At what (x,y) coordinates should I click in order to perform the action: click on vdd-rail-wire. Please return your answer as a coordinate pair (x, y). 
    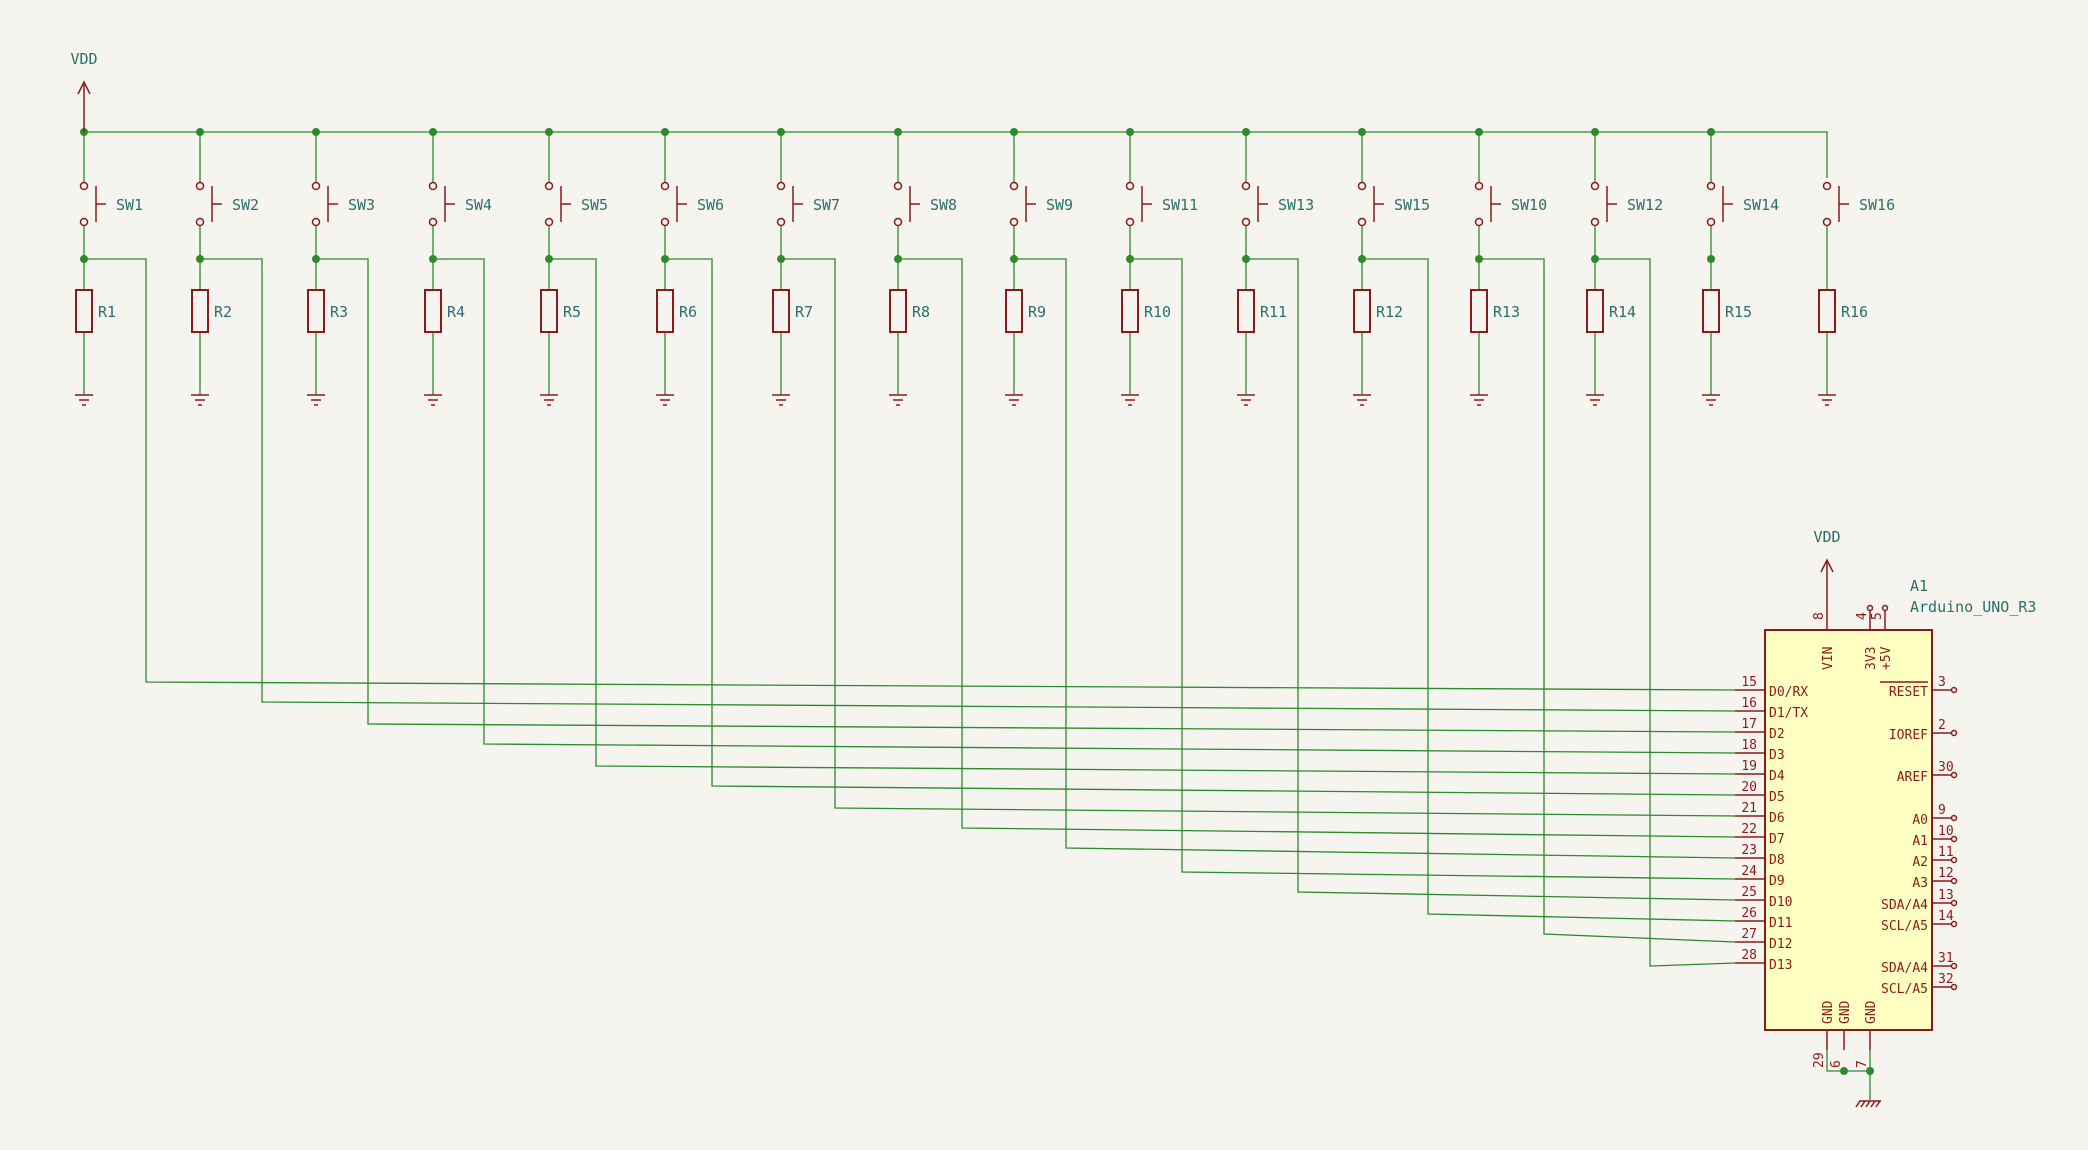
    Looking at the image, I should click on (956, 154).